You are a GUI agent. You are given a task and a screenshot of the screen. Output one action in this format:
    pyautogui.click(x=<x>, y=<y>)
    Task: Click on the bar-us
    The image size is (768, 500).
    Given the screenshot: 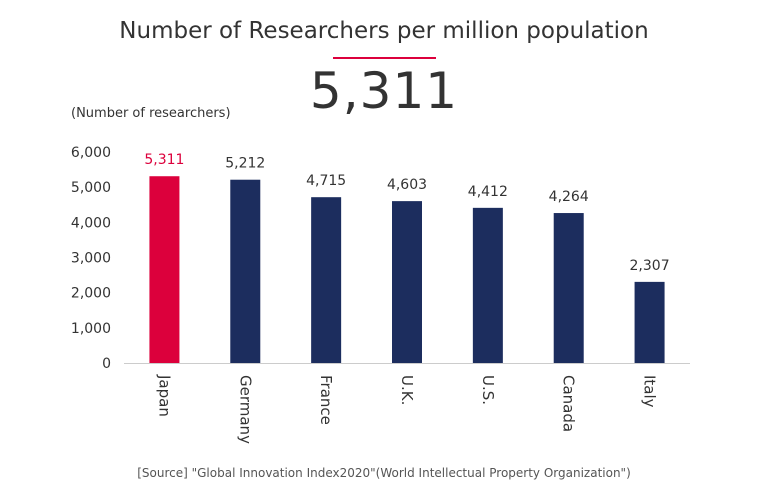 What is the action you would take?
    pyautogui.click(x=487, y=285)
    